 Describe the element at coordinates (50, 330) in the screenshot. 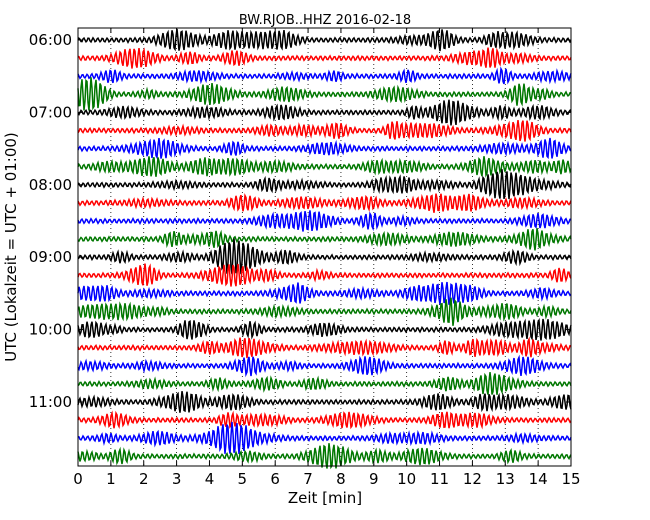

I see `y-tick-label: 10:00` at that location.